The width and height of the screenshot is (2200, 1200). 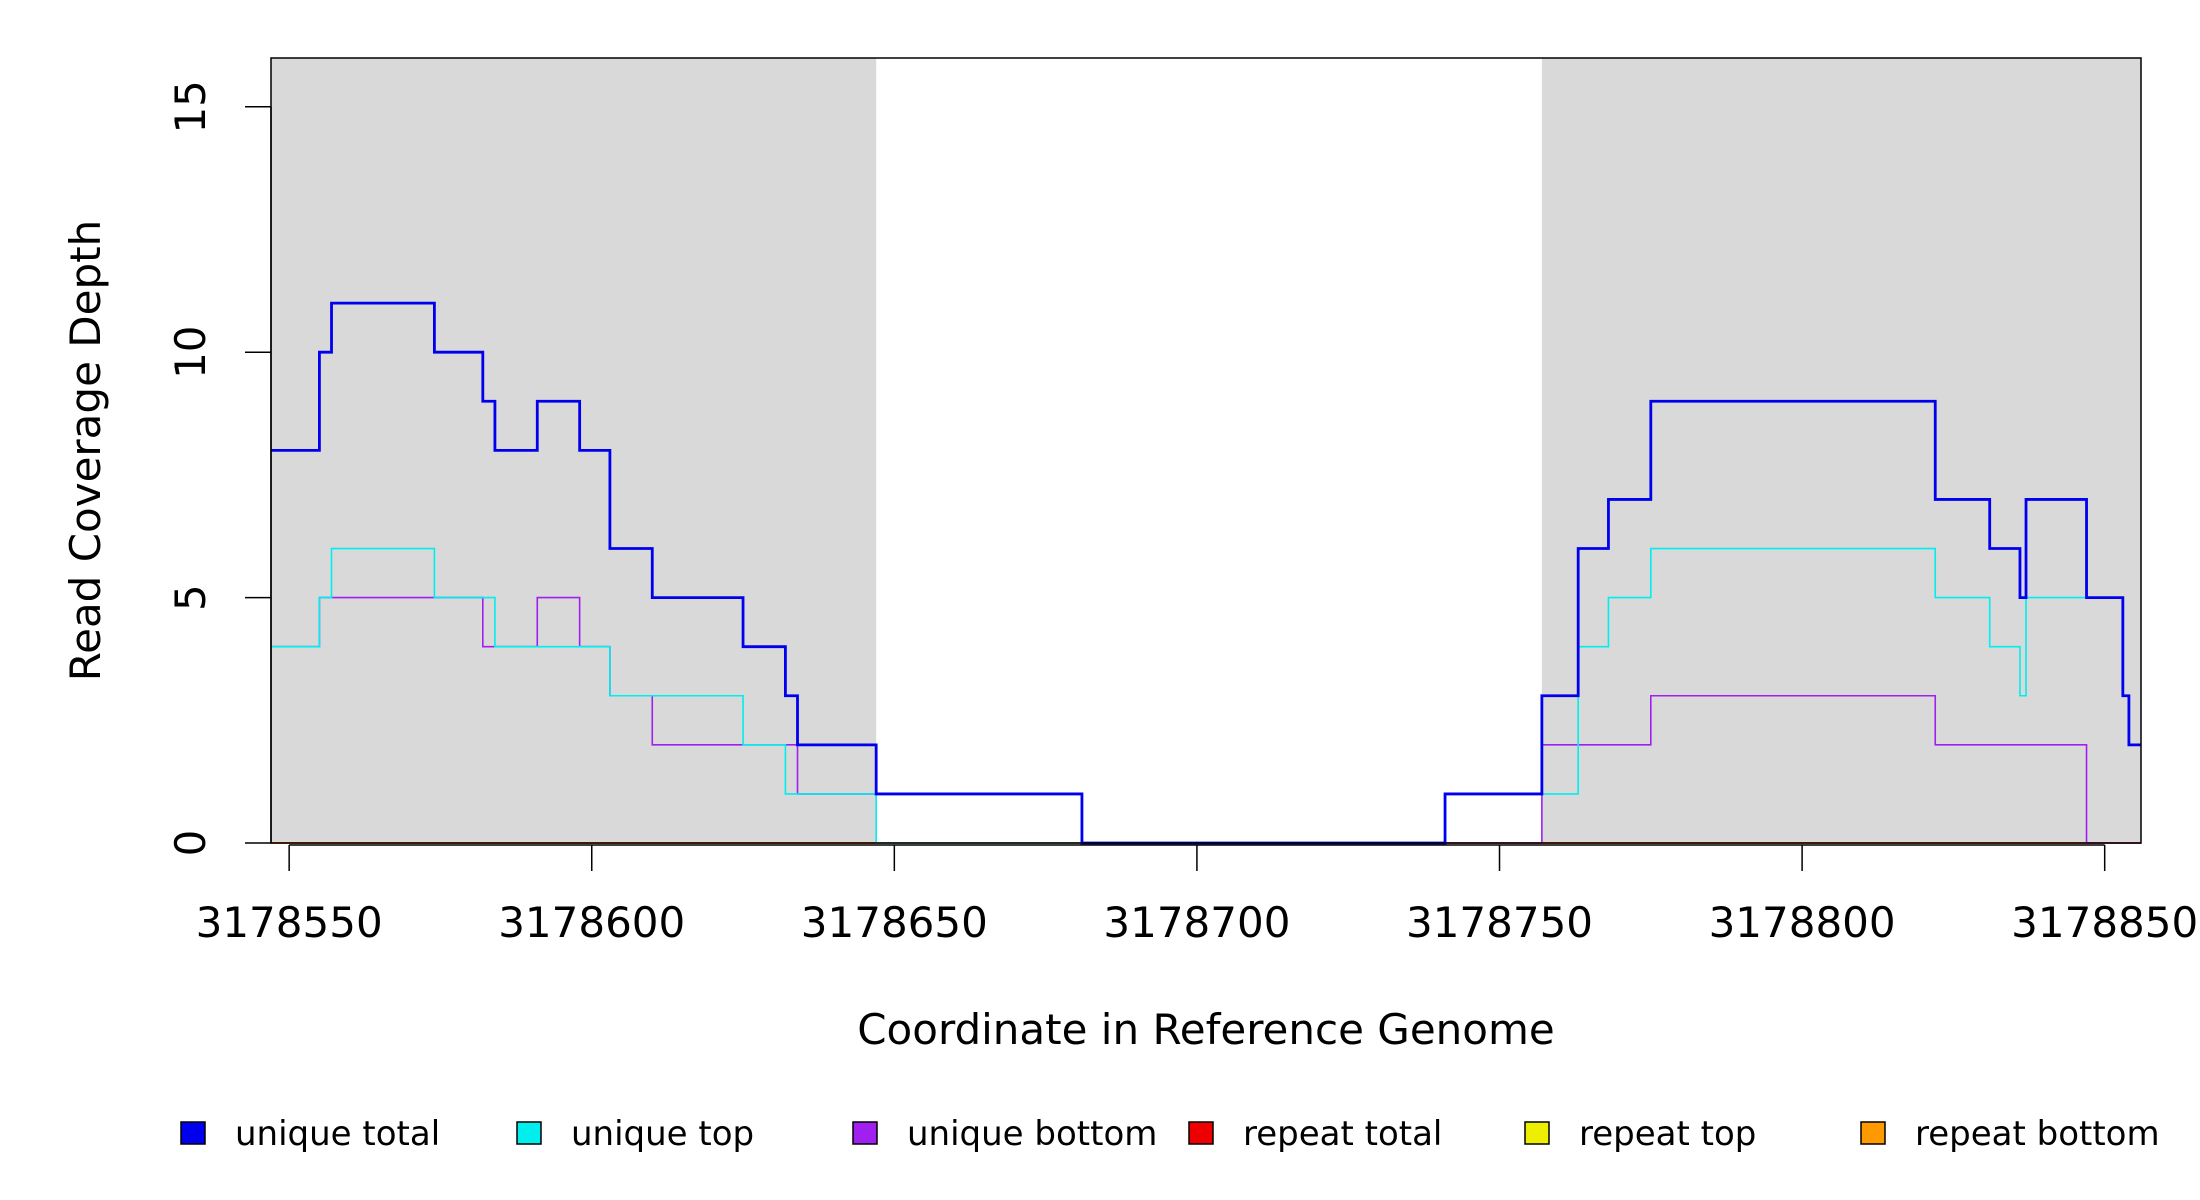 I want to click on legend-item: unique total, so click(x=310, y=1134).